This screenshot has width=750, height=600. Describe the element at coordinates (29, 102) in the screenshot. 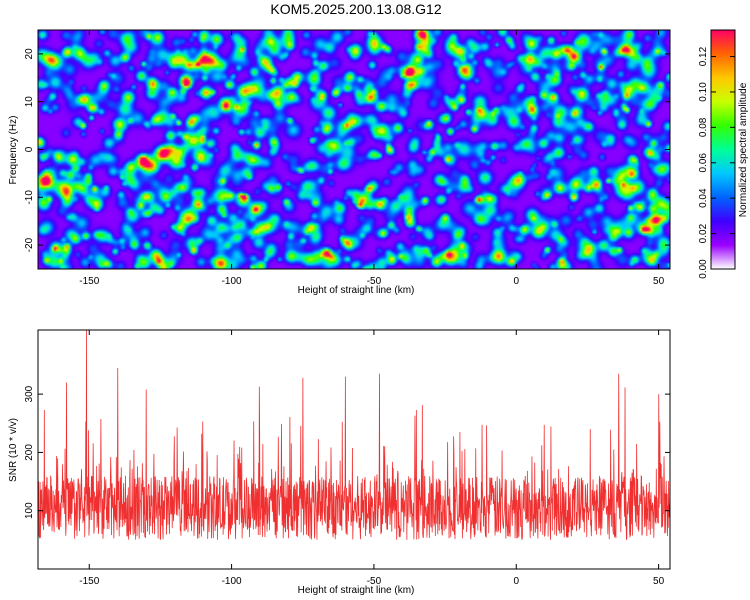

I see `y-tick-label: 10` at that location.